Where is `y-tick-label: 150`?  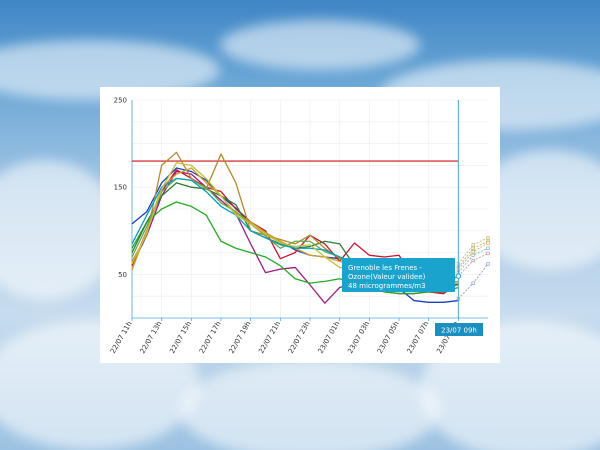 y-tick-label: 150 is located at coordinates (120, 188).